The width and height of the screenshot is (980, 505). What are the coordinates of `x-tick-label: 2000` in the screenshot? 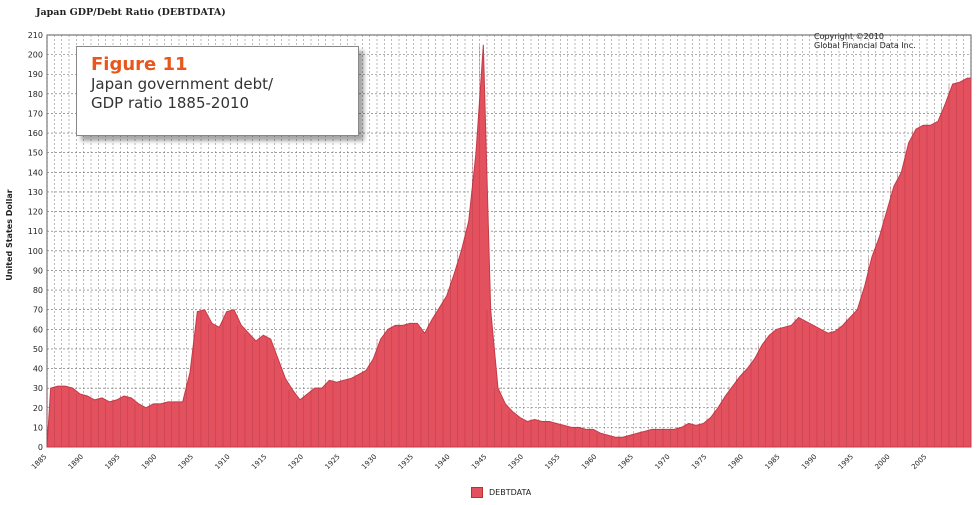 It's located at (882, 462).